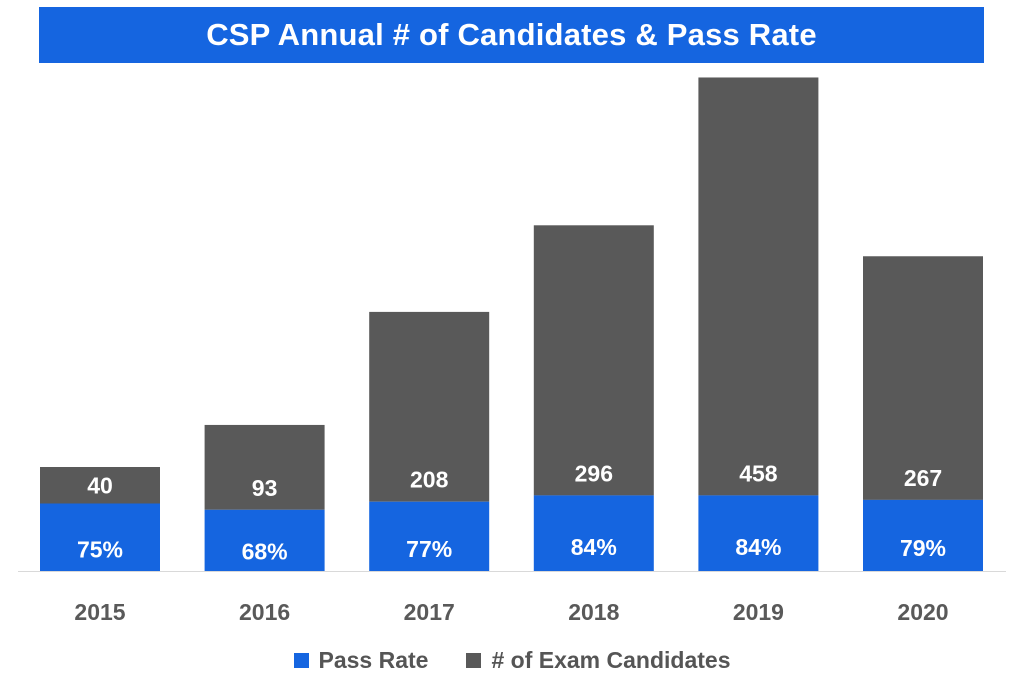  Describe the element at coordinates (593, 612) in the screenshot. I see `x-tick-label-2018: 2018` at that location.